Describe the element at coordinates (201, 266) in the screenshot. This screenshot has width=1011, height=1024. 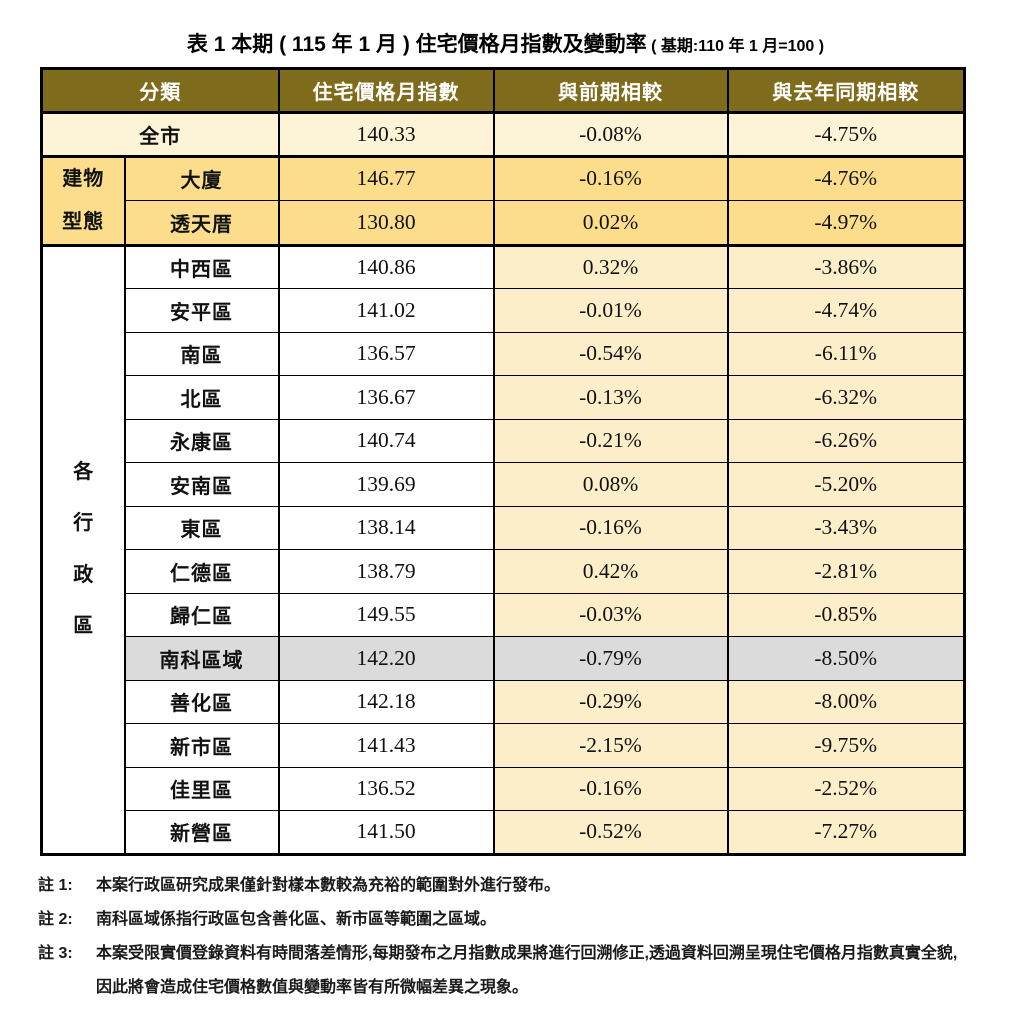
I see `cell-category: 中西區` at that location.